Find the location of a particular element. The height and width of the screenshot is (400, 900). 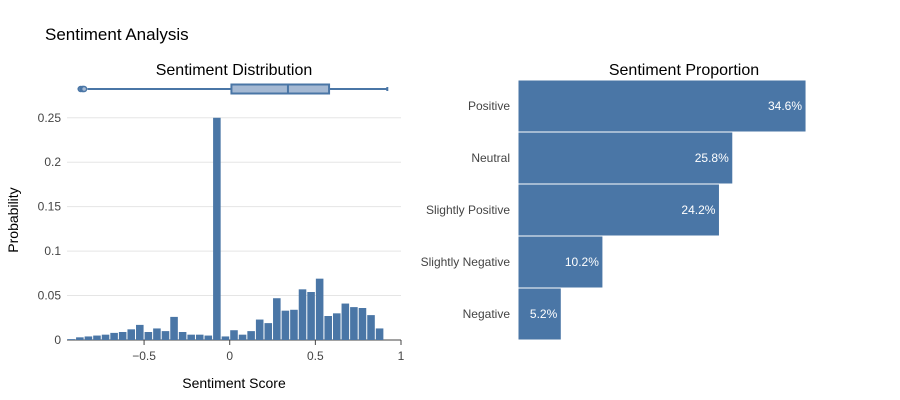

histogram-x-axis-label: Sentiment Score is located at coordinates (234, 383).